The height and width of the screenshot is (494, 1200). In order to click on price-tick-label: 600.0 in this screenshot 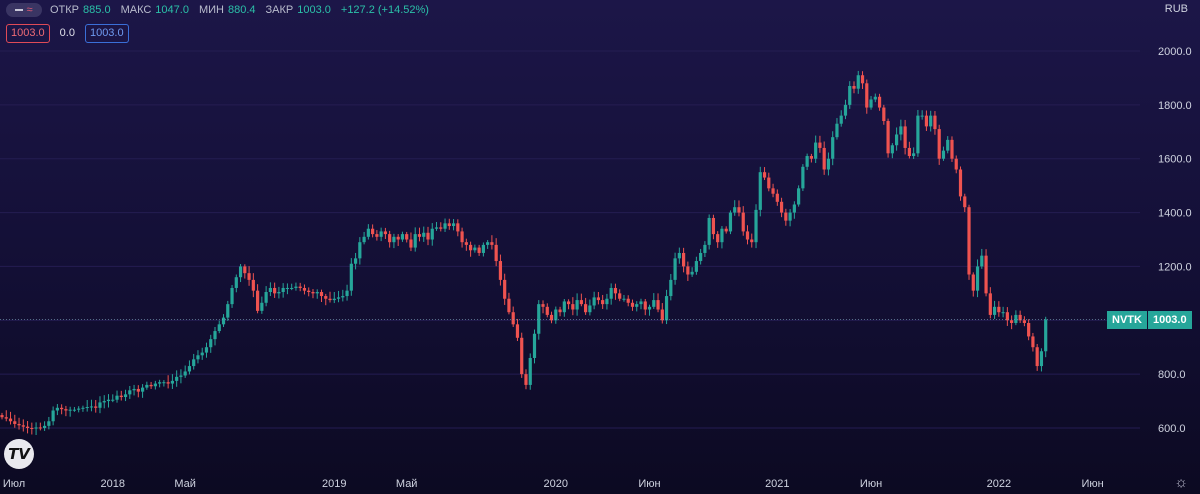, I will do `click(1172, 429)`.